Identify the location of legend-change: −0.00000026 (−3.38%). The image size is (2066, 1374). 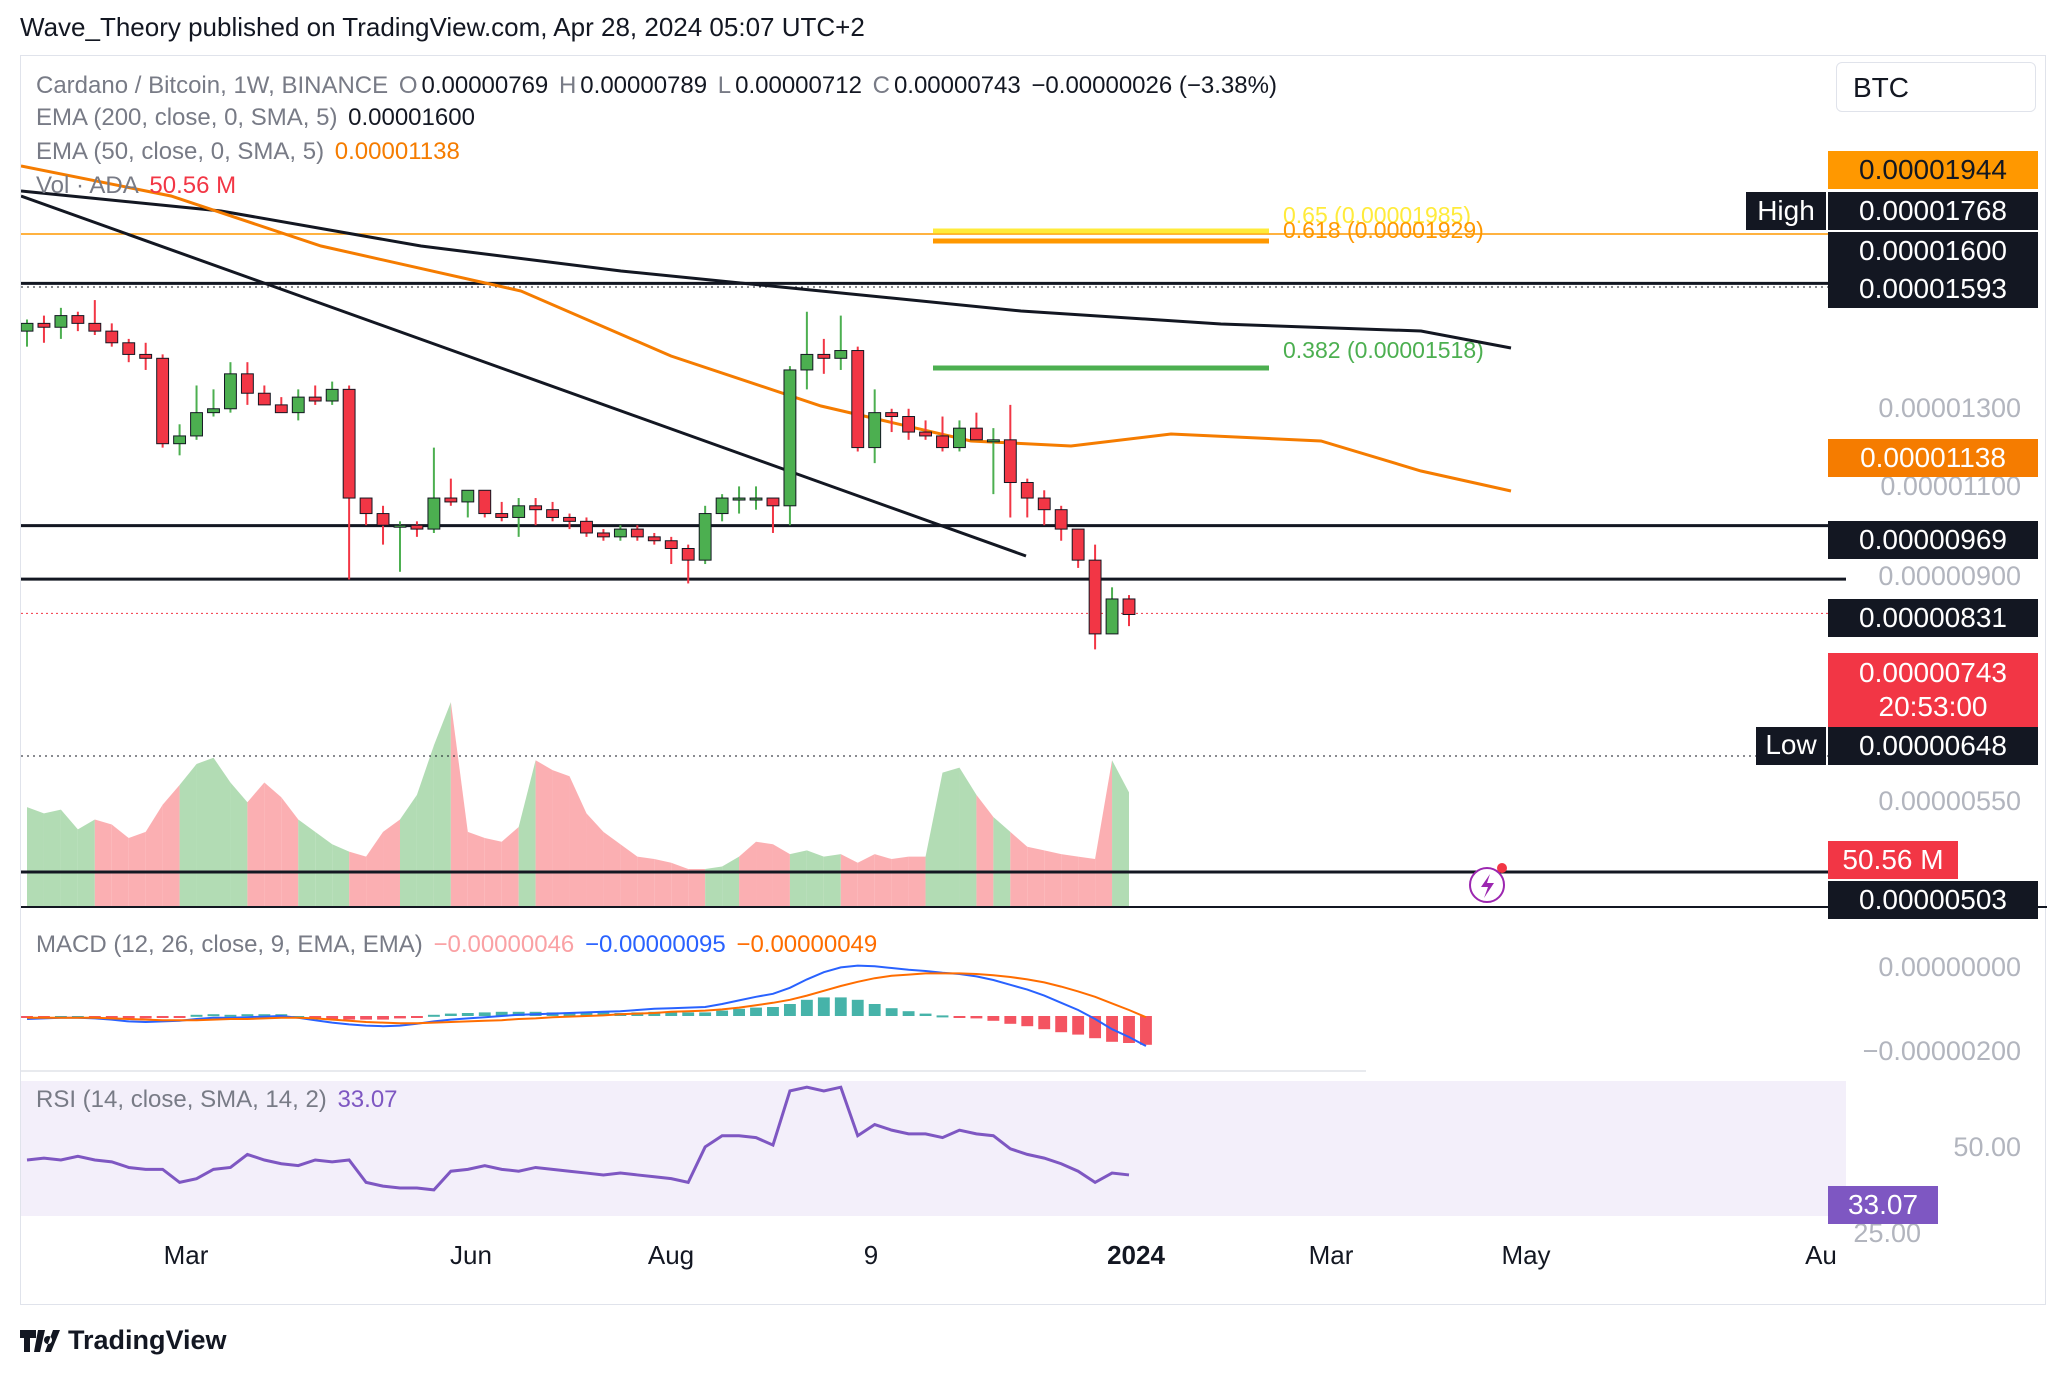
(1154, 85).